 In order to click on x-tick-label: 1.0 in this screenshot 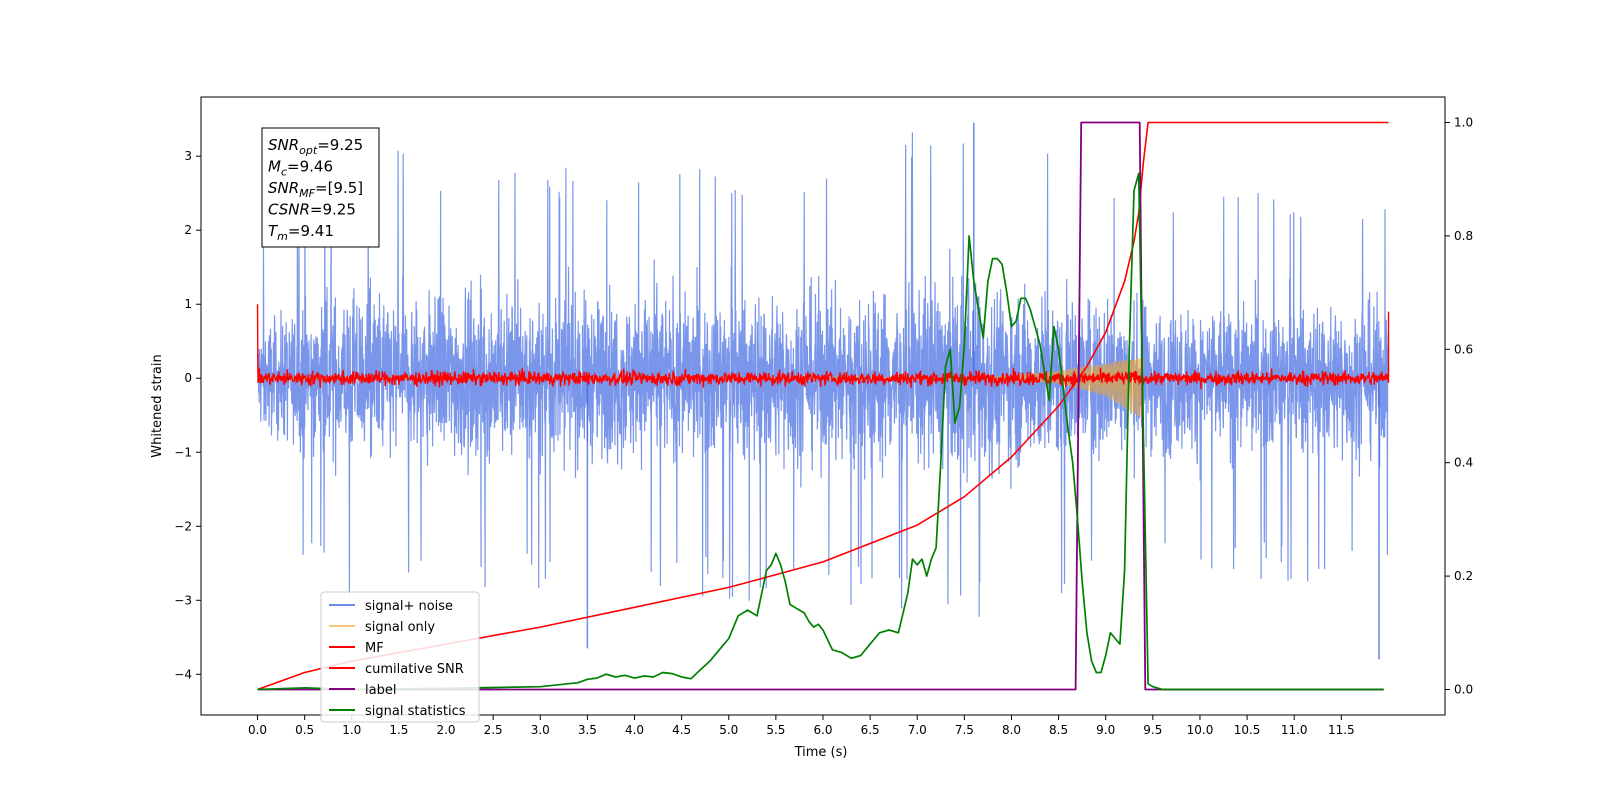, I will do `click(351, 730)`.